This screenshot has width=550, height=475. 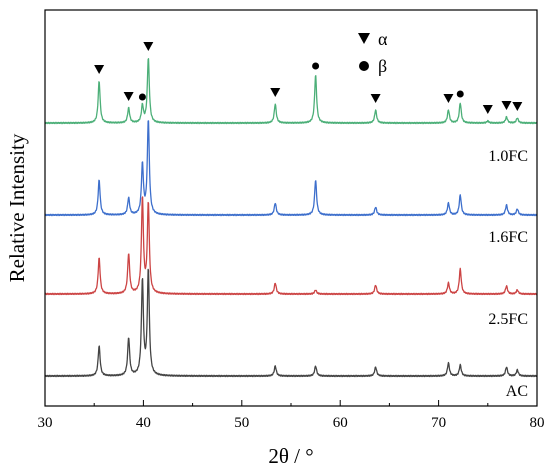 What do you see at coordinates (340, 423) in the screenshot?
I see `x-tick-label: 60` at bounding box center [340, 423].